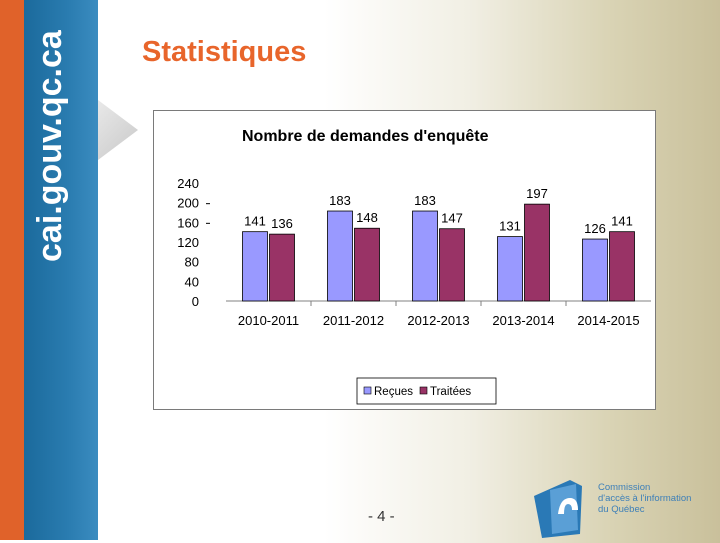  What do you see at coordinates (188, 222) in the screenshot?
I see `y-tick-label: 160` at bounding box center [188, 222].